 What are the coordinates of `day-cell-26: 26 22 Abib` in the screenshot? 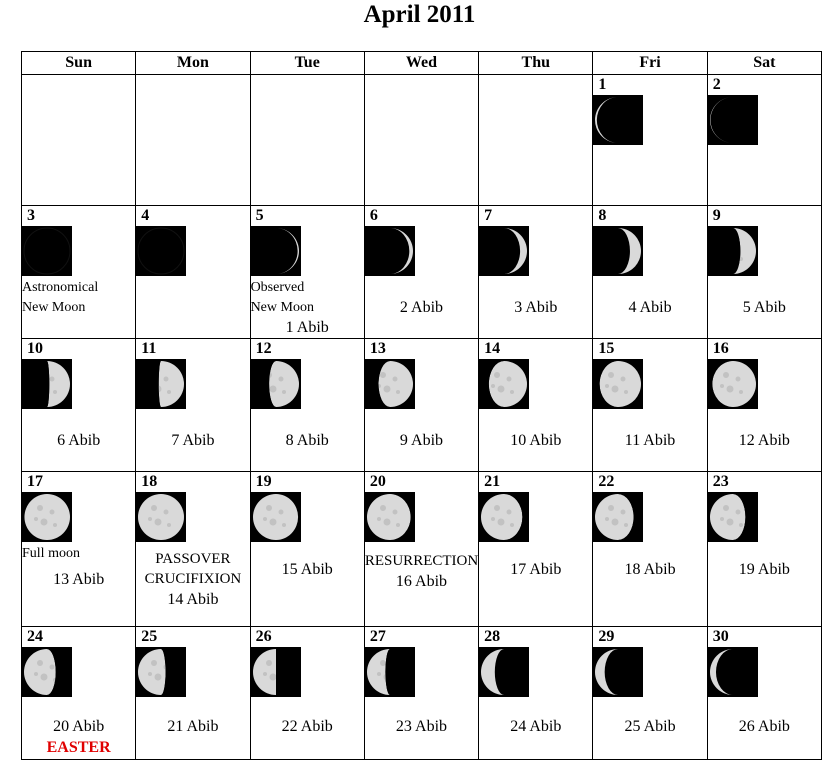 It's located at (307, 693).